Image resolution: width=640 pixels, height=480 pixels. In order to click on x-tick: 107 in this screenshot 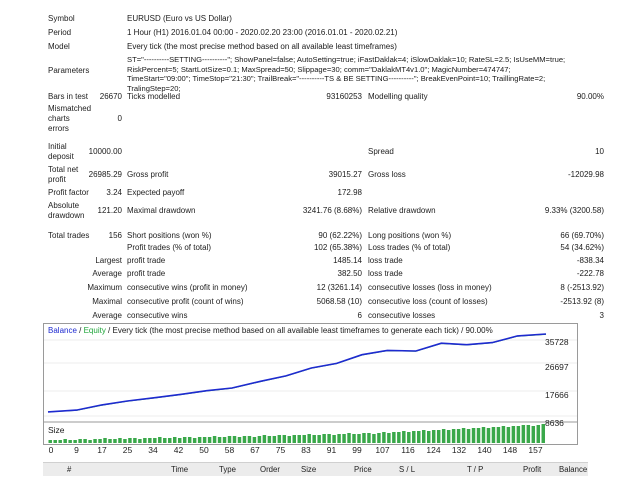, I will do `click(382, 450)`.